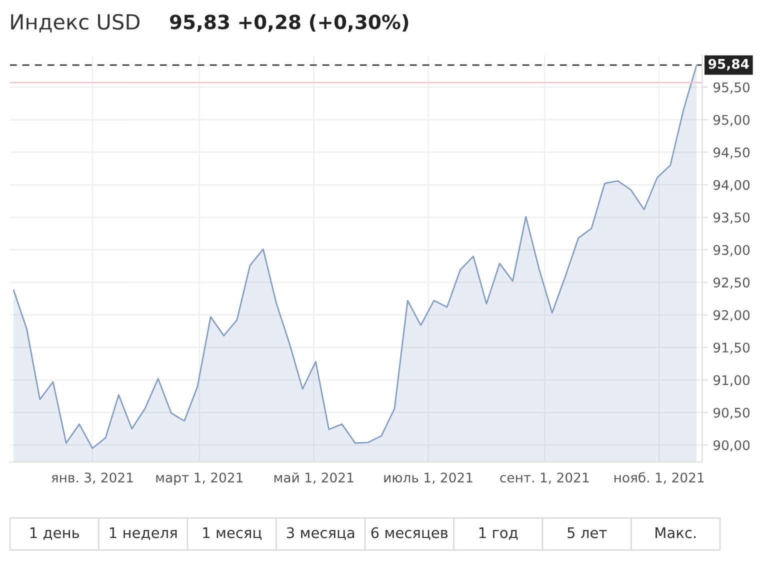 The height and width of the screenshot is (564, 760). What do you see at coordinates (676, 532) in the screenshot?
I see `text: Макс.` at bounding box center [676, 532].